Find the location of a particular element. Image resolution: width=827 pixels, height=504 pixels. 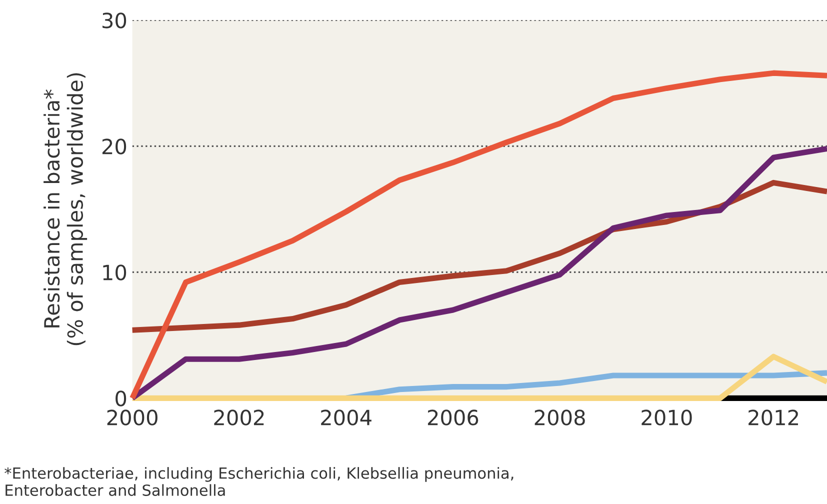

y-tick-label: 10 is located at coordinates (114, 272).